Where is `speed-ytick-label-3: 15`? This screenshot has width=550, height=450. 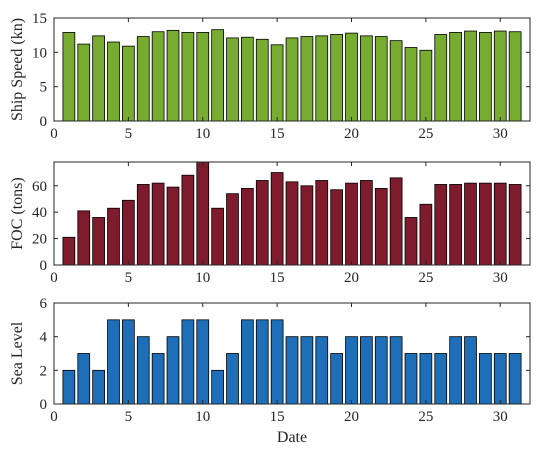 speed-ytick-label-3: 15 is located at coordinates (39, 19).